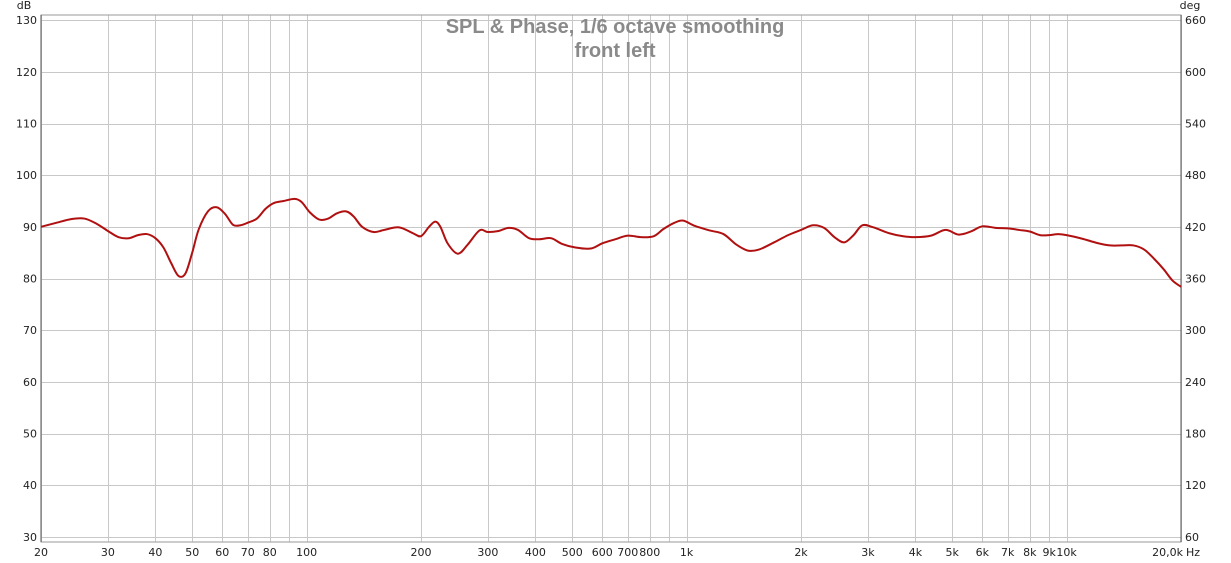  I want to click on spl-series-line, so click(611, 242).